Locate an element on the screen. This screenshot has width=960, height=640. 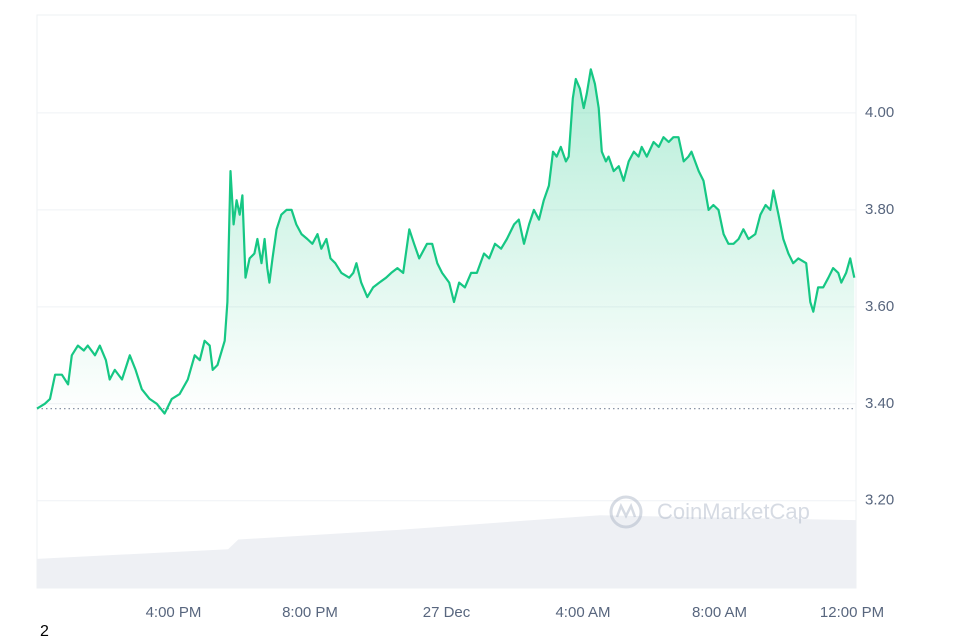
x-tick-label: 8:00 PM is located at coordinates (310, 612).